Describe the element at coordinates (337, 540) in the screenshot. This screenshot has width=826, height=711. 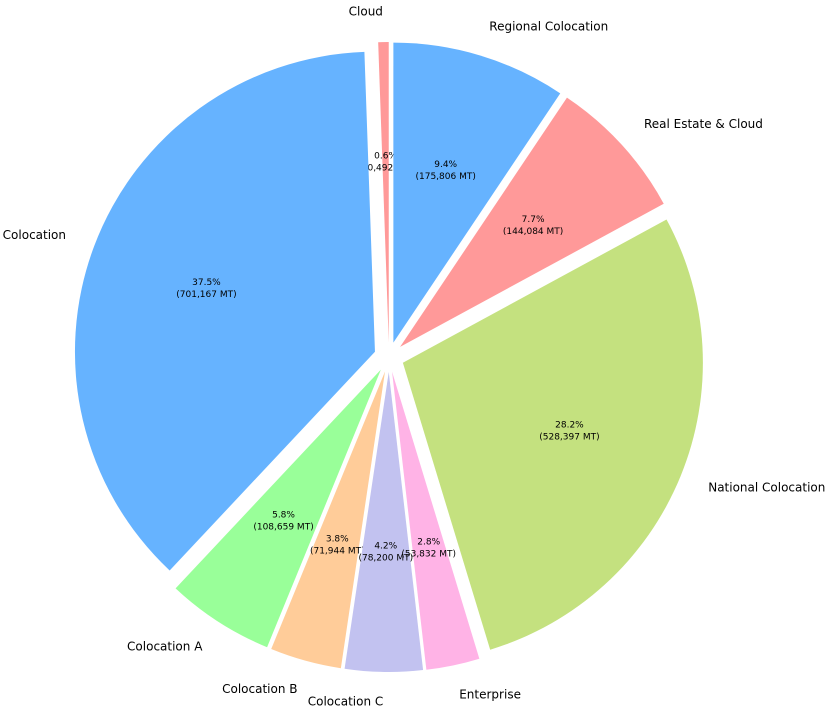
I see `percent-label: 3.8%` at that location.